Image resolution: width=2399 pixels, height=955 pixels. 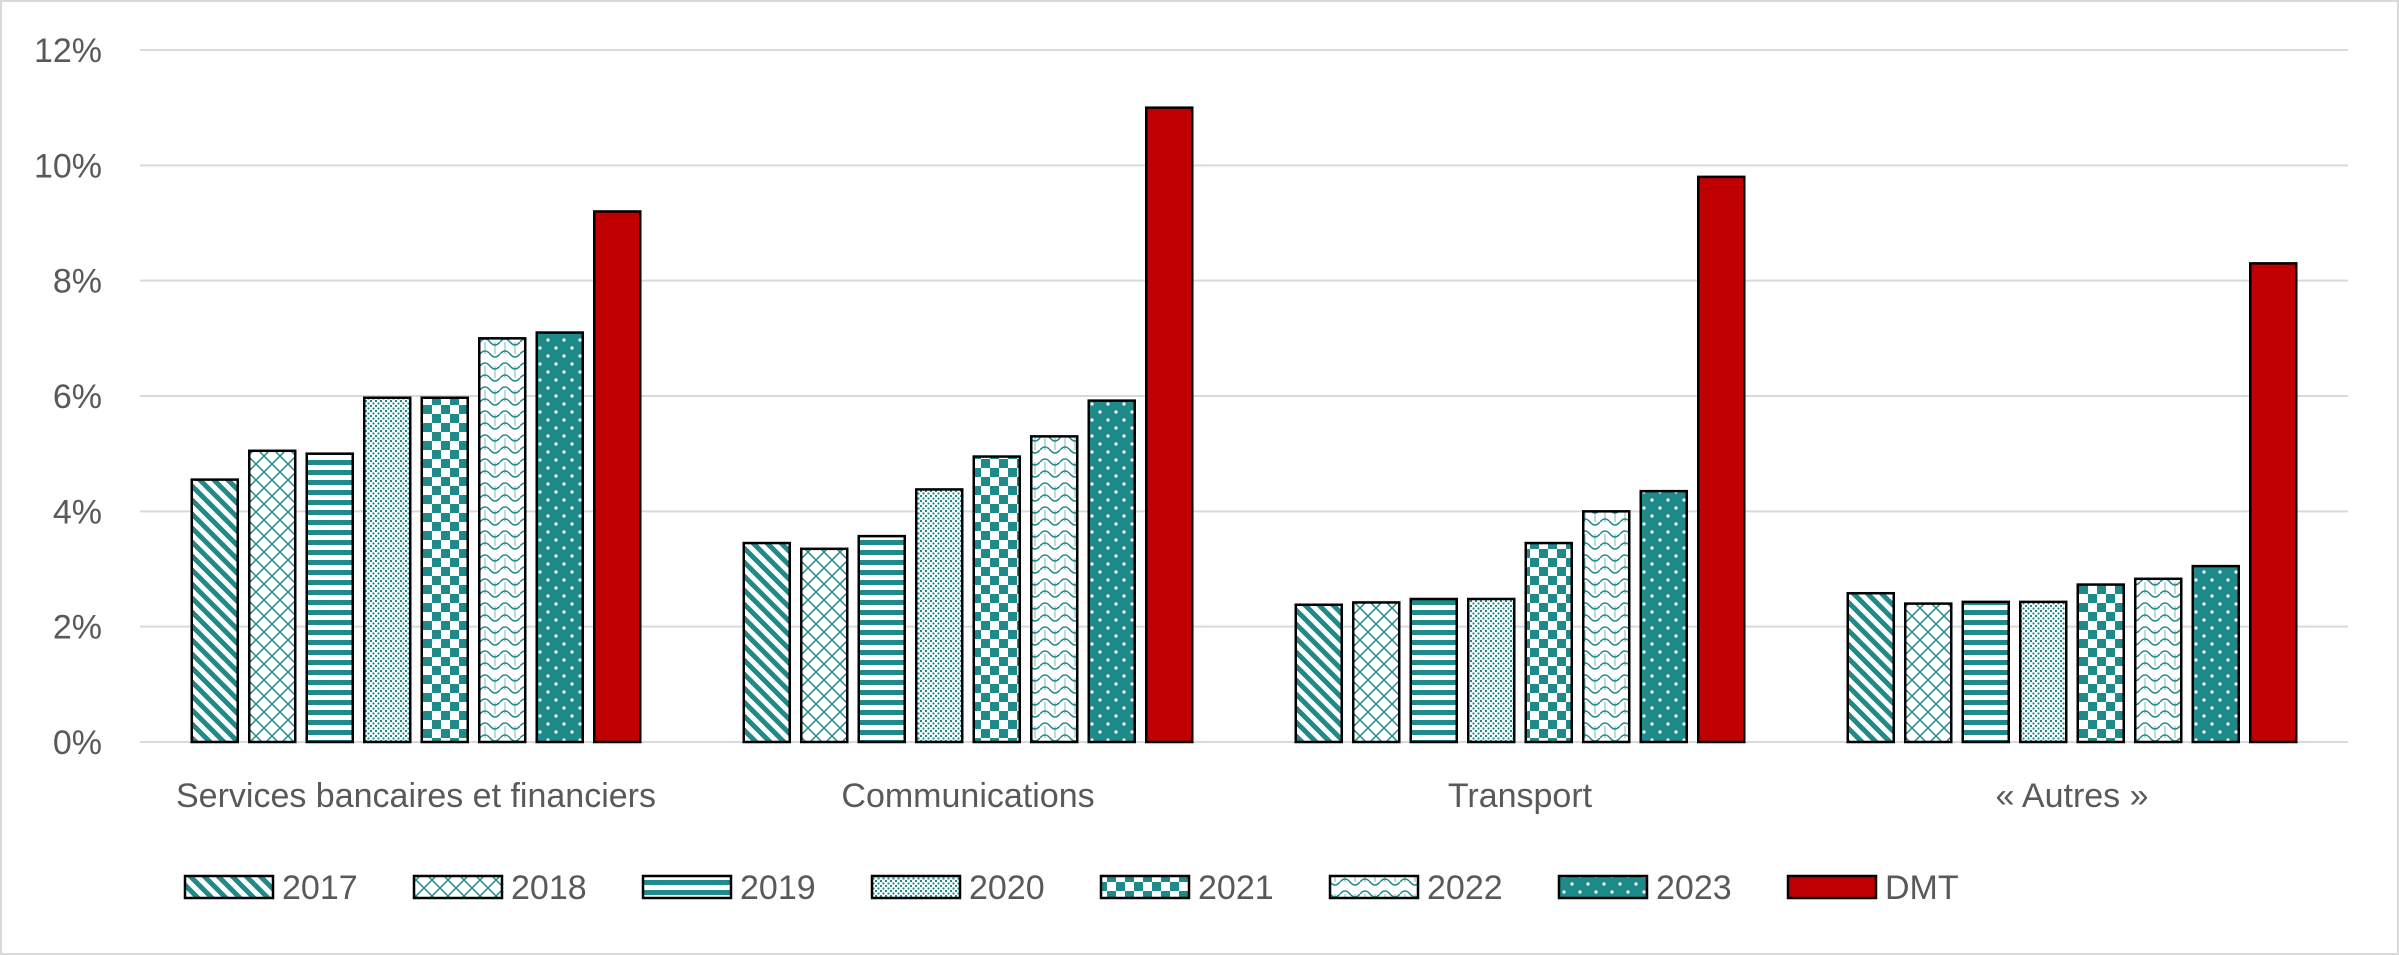 What do you see at coordinates (687, 887) in the screenshot?
I see `legend-swatch-2019` at bounding box center [687, 887].